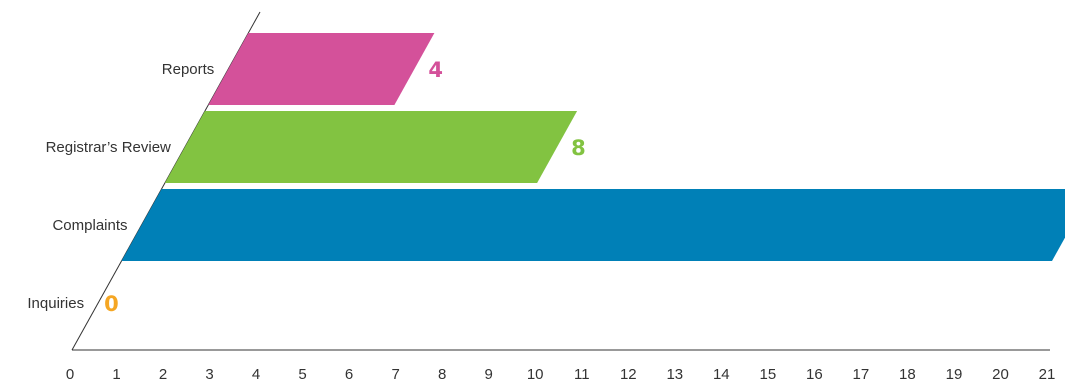 The height and width of the screenshot is (385, 1065). Describe the element at coordinates (628, 374) in the screenshot. I see `x-tick-label: 12` at that location.